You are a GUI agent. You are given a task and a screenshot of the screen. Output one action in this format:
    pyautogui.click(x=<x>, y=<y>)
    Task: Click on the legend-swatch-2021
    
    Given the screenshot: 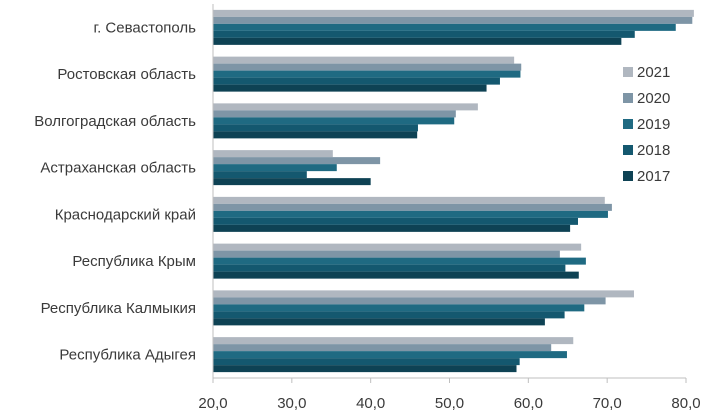 What is the action you would take?
    pyautogui.click(x=628, y=72)
    